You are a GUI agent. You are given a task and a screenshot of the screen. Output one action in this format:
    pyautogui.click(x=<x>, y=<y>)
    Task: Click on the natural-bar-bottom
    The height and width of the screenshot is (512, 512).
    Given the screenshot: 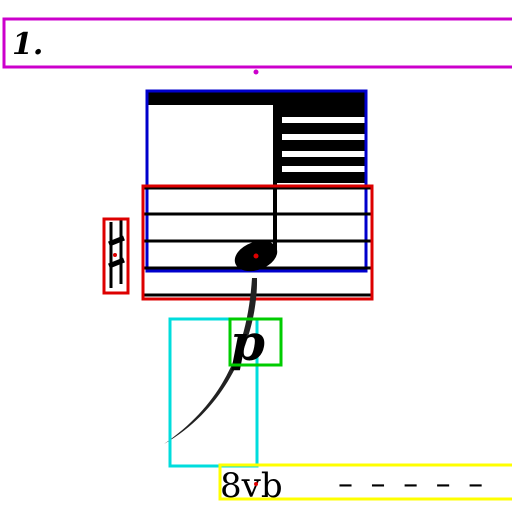 What is the action you would take?
    pyautogui.click(x=116, y=263)
    